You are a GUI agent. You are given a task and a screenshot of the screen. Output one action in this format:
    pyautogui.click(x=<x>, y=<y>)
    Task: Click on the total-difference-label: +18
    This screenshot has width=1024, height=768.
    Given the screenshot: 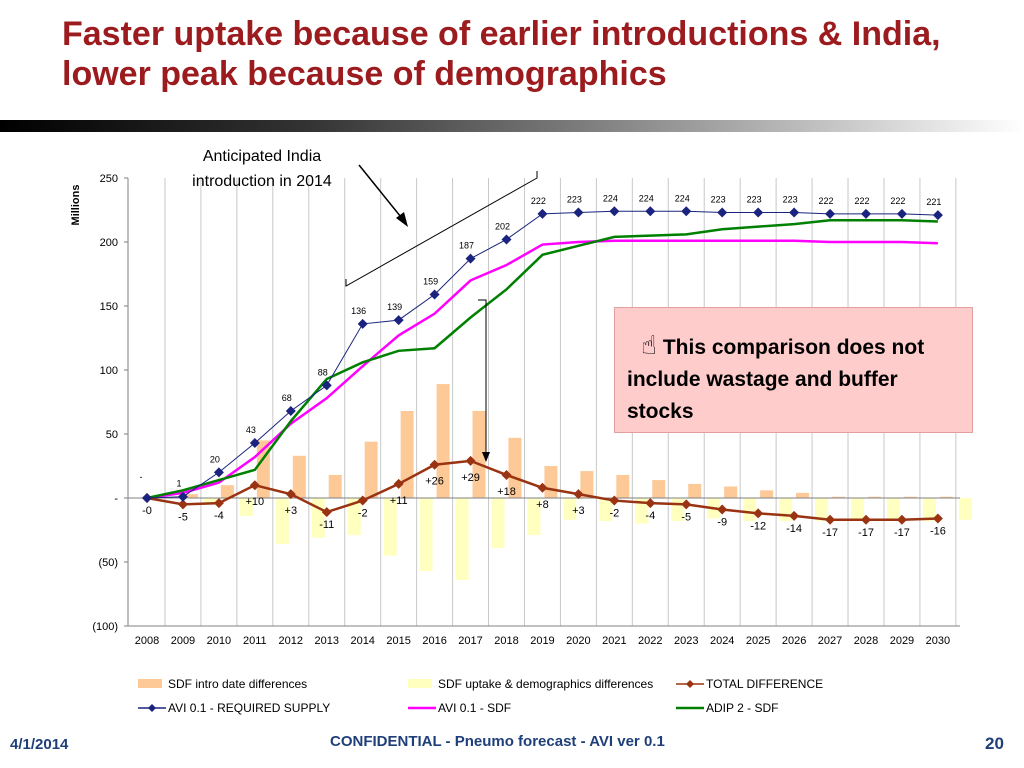 What is the action you would take?
    pyautogui.click(x=506, y=492)
    